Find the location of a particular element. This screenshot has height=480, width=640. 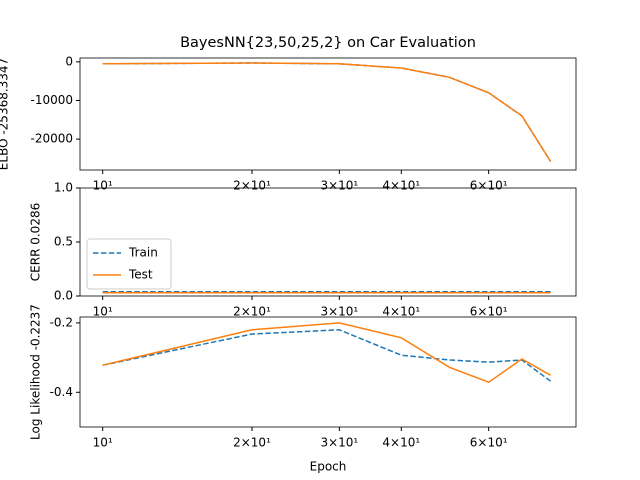

legend-label: Test is located at coordinates (140, 275).